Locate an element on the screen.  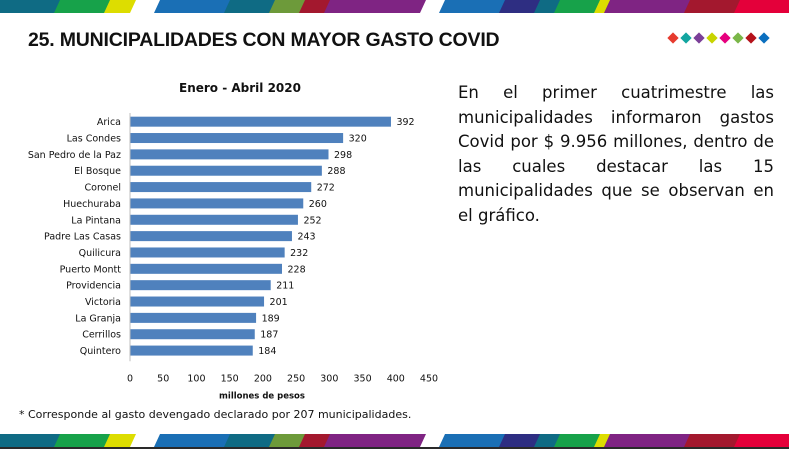
category-label: Padre Las Casas is located at coordinates (82, 237).